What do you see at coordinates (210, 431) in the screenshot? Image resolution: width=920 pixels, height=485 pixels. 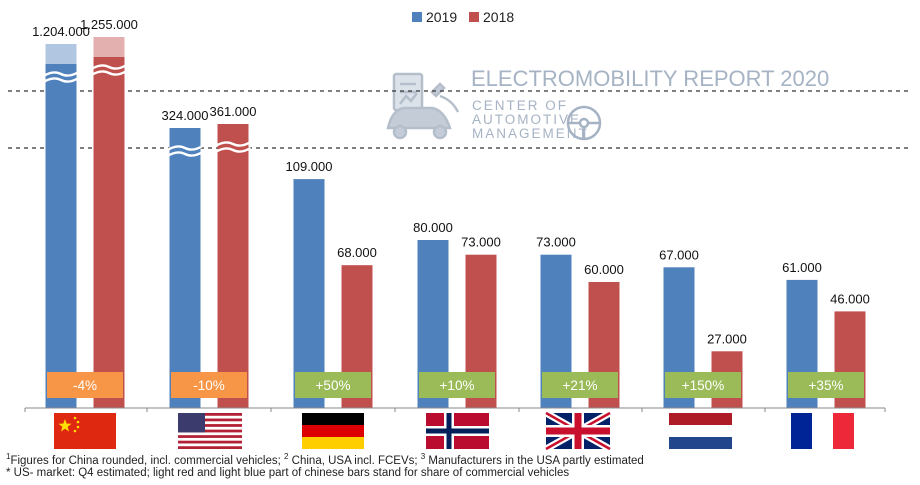 I see `flag-usa` at bounding box center [210, 431].